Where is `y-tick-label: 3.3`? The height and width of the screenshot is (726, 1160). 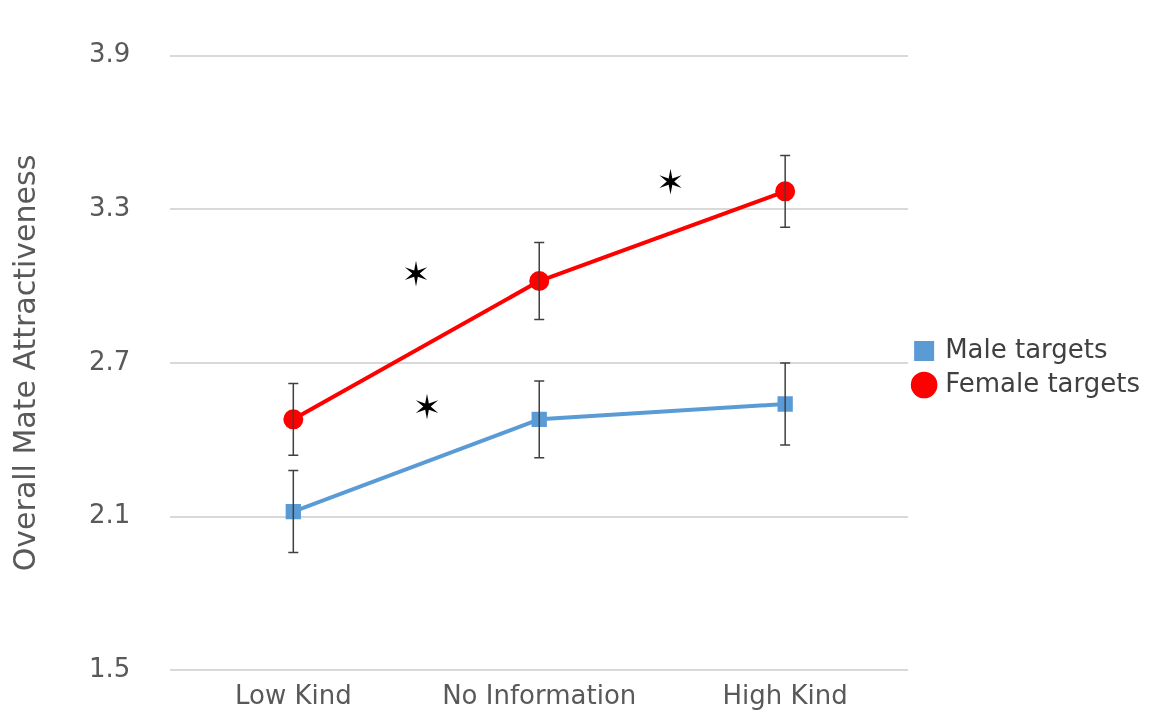 y-tick-label: 3.3 is located at coordinates (109, 207).